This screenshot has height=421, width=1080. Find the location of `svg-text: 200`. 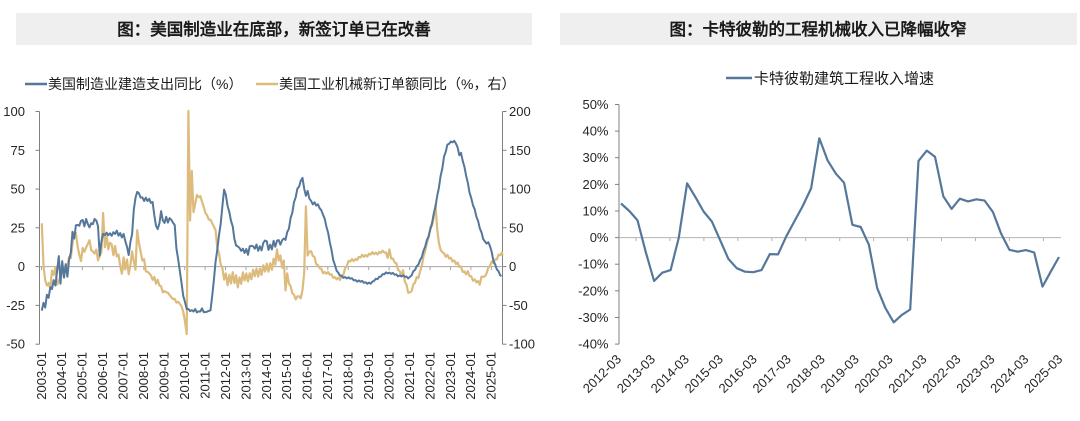

svg-text: 200 is located at coordinates (520, 111).